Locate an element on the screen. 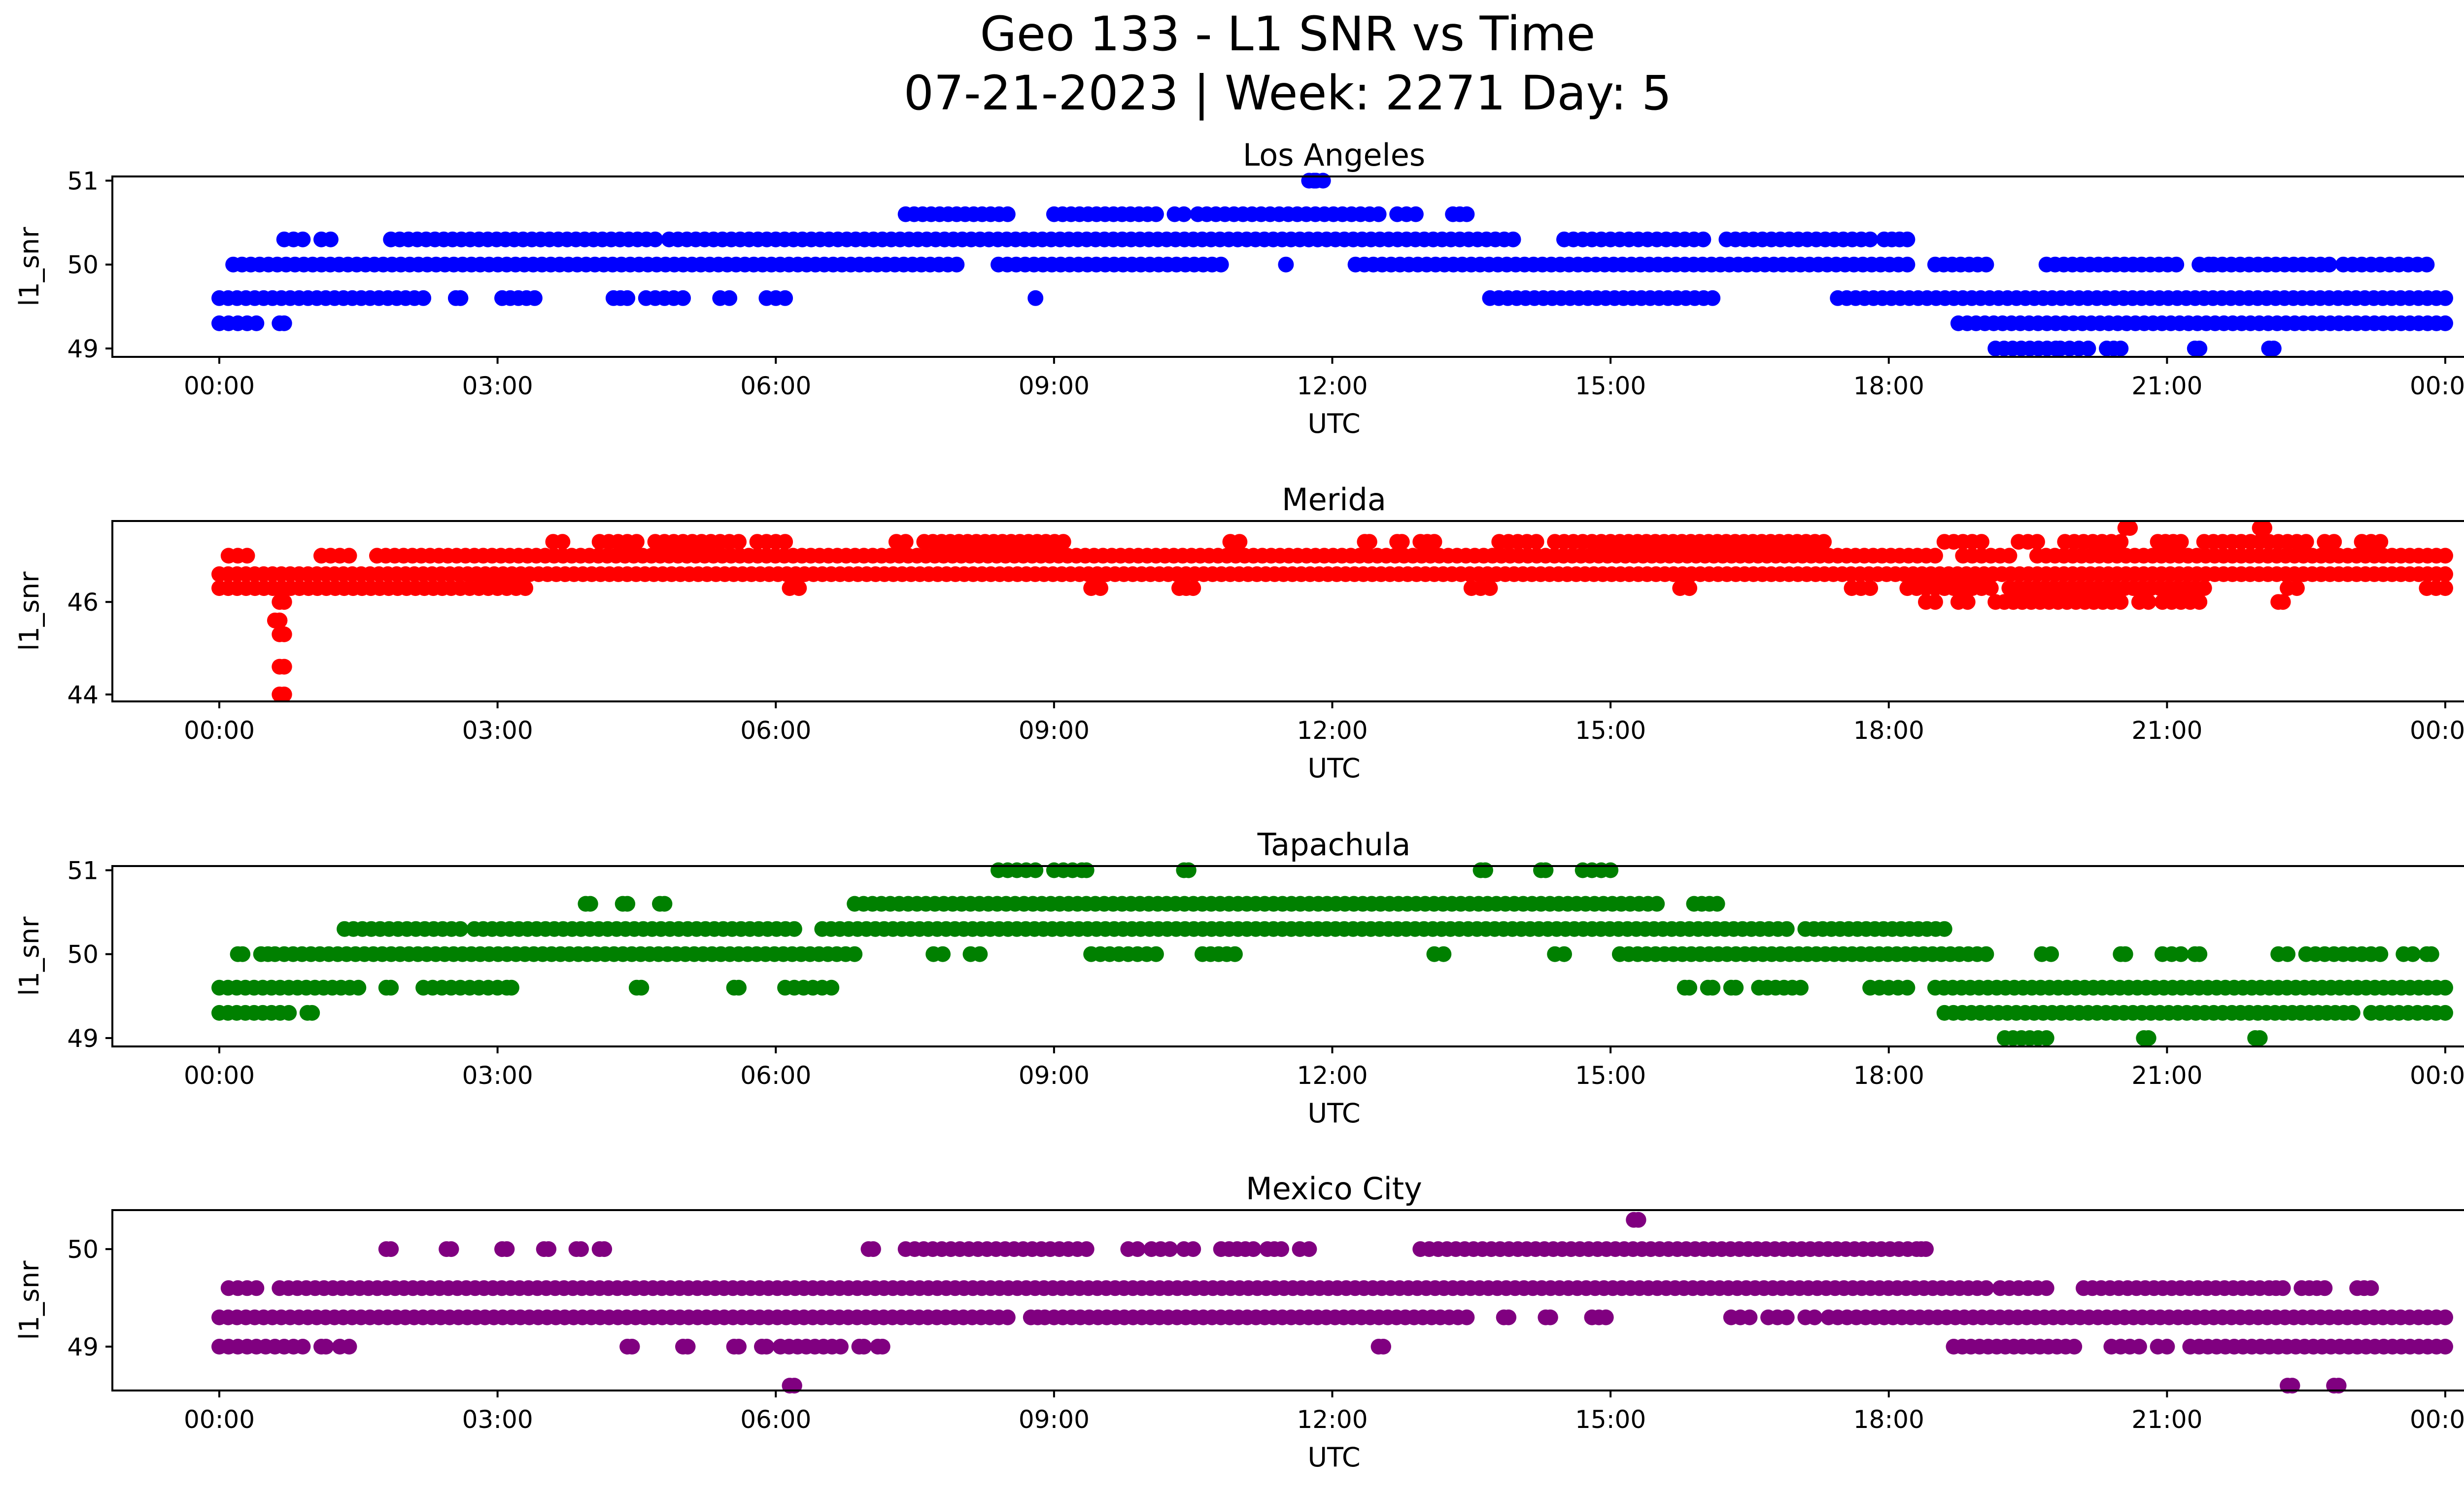 This screenshot has height=1495, width=2464. y-tick-label: 46 is located at coordinates (83, 602).